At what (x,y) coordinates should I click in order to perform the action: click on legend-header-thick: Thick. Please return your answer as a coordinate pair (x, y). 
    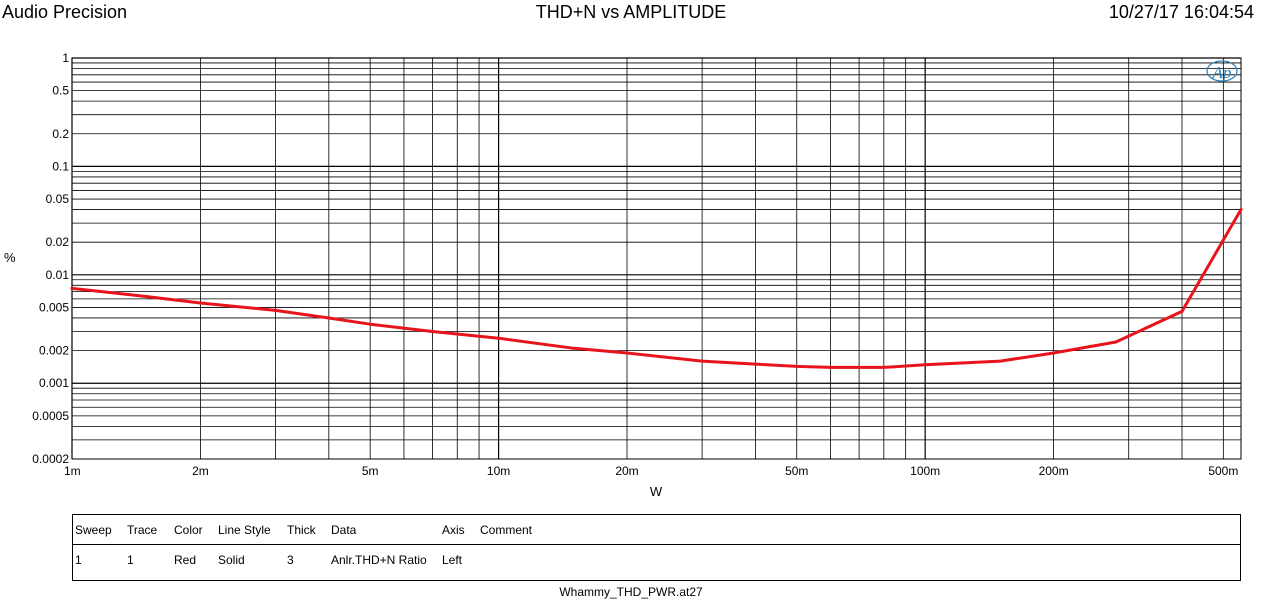
    Looking at the image, I should click on (301, 530).